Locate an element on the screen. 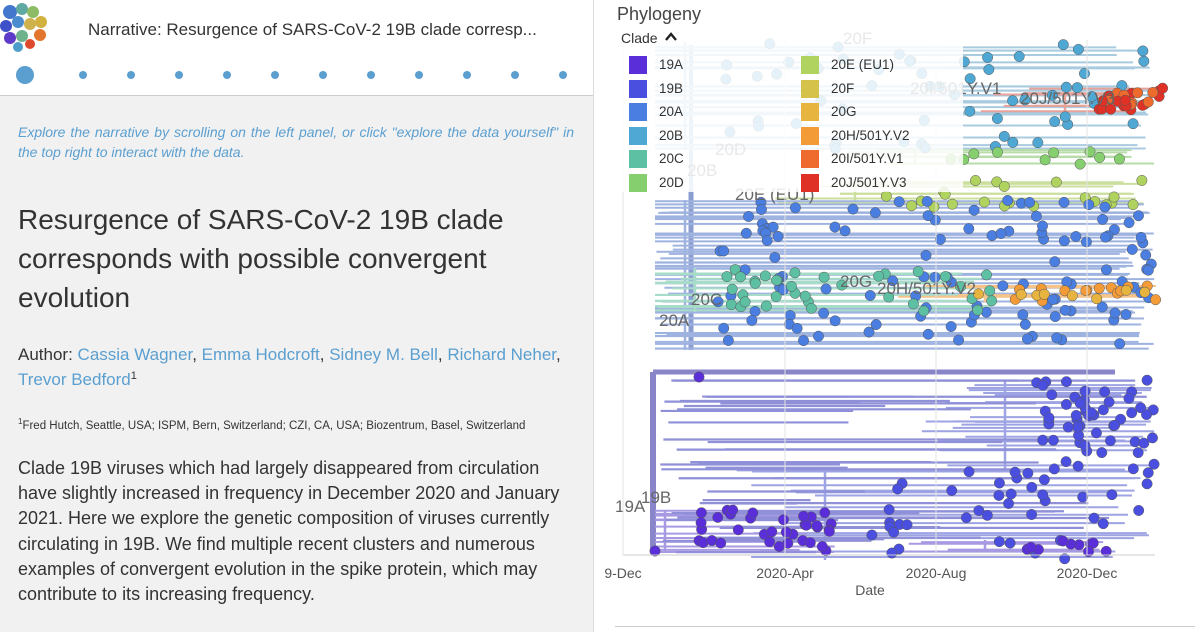 The image size is (1200, 632). legend-title: Clade is located at coordinates (639, 38).